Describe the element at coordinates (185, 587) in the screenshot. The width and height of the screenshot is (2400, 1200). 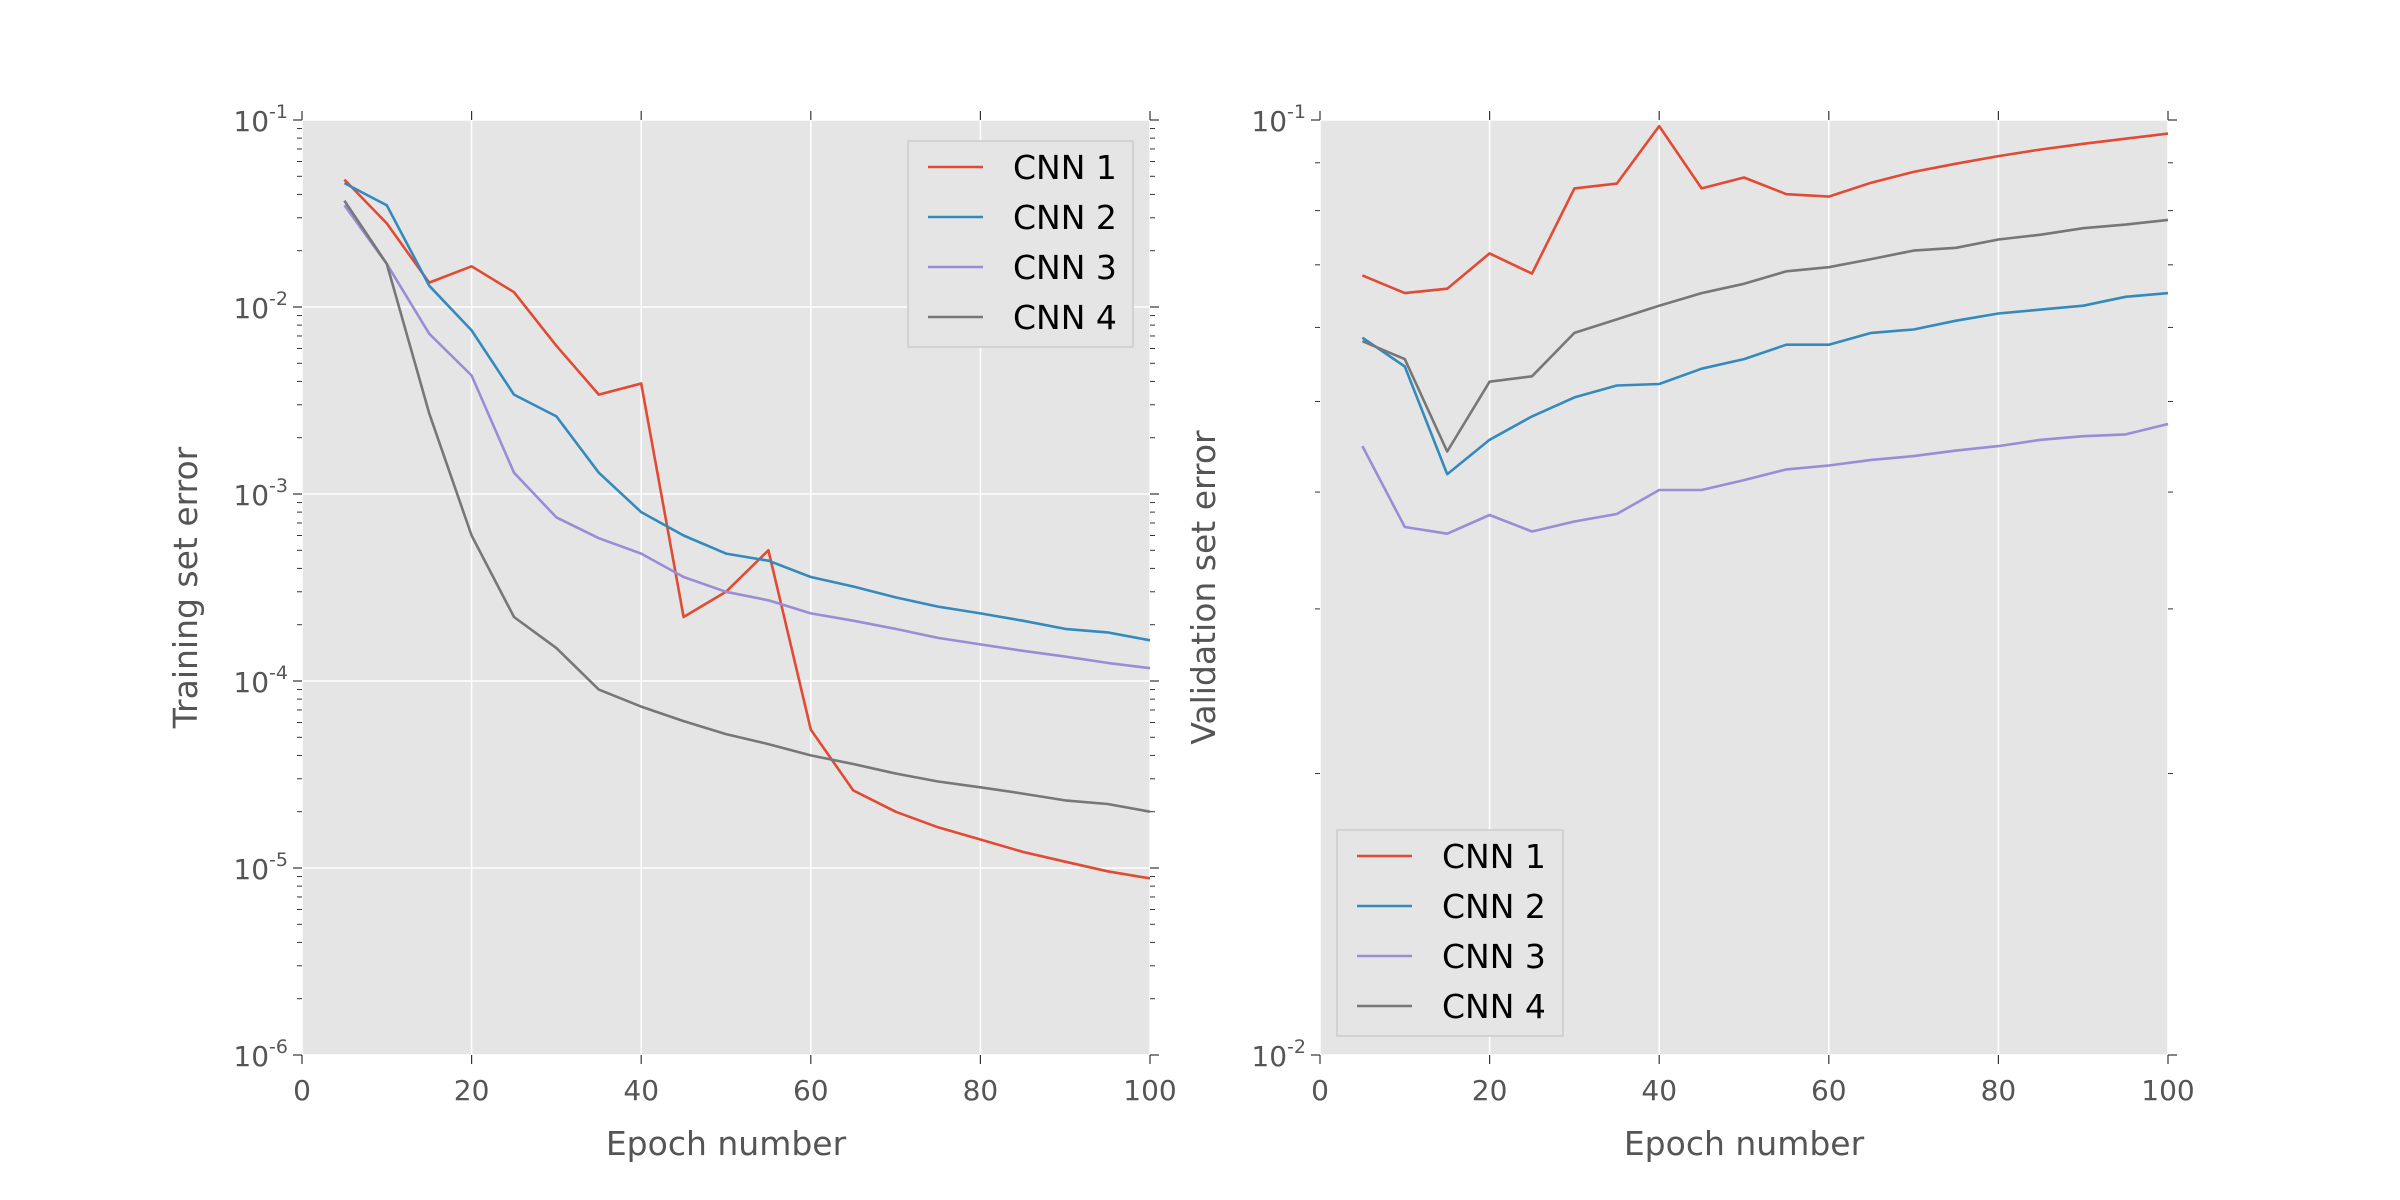
I see `y-axis-label: Training set error` at that location.